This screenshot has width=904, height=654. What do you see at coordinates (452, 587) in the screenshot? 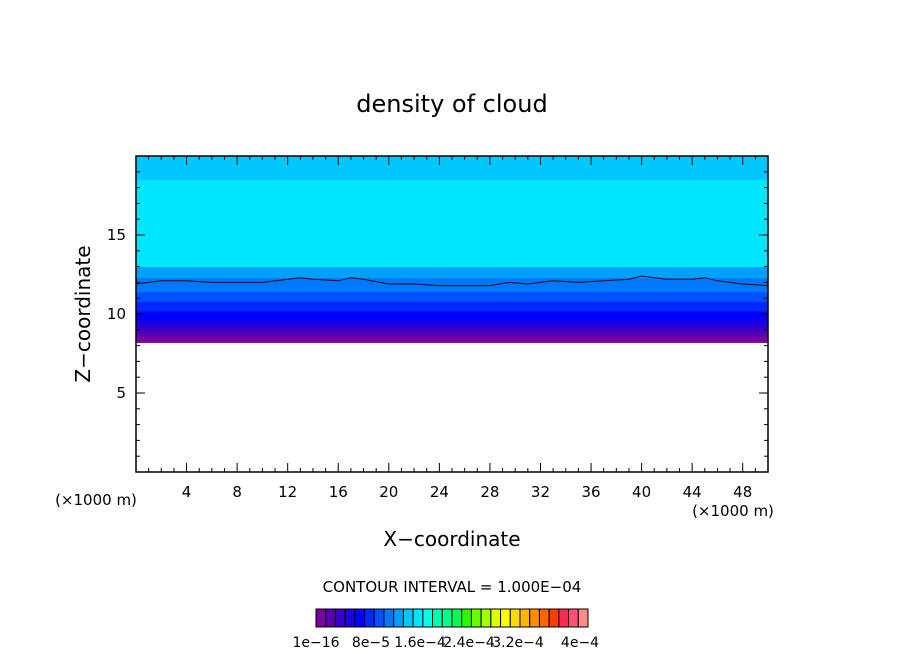
I see `contour-interval-label: CONTOUR INTERVAL = 1.000E−04` at bounding box center [452, 587].